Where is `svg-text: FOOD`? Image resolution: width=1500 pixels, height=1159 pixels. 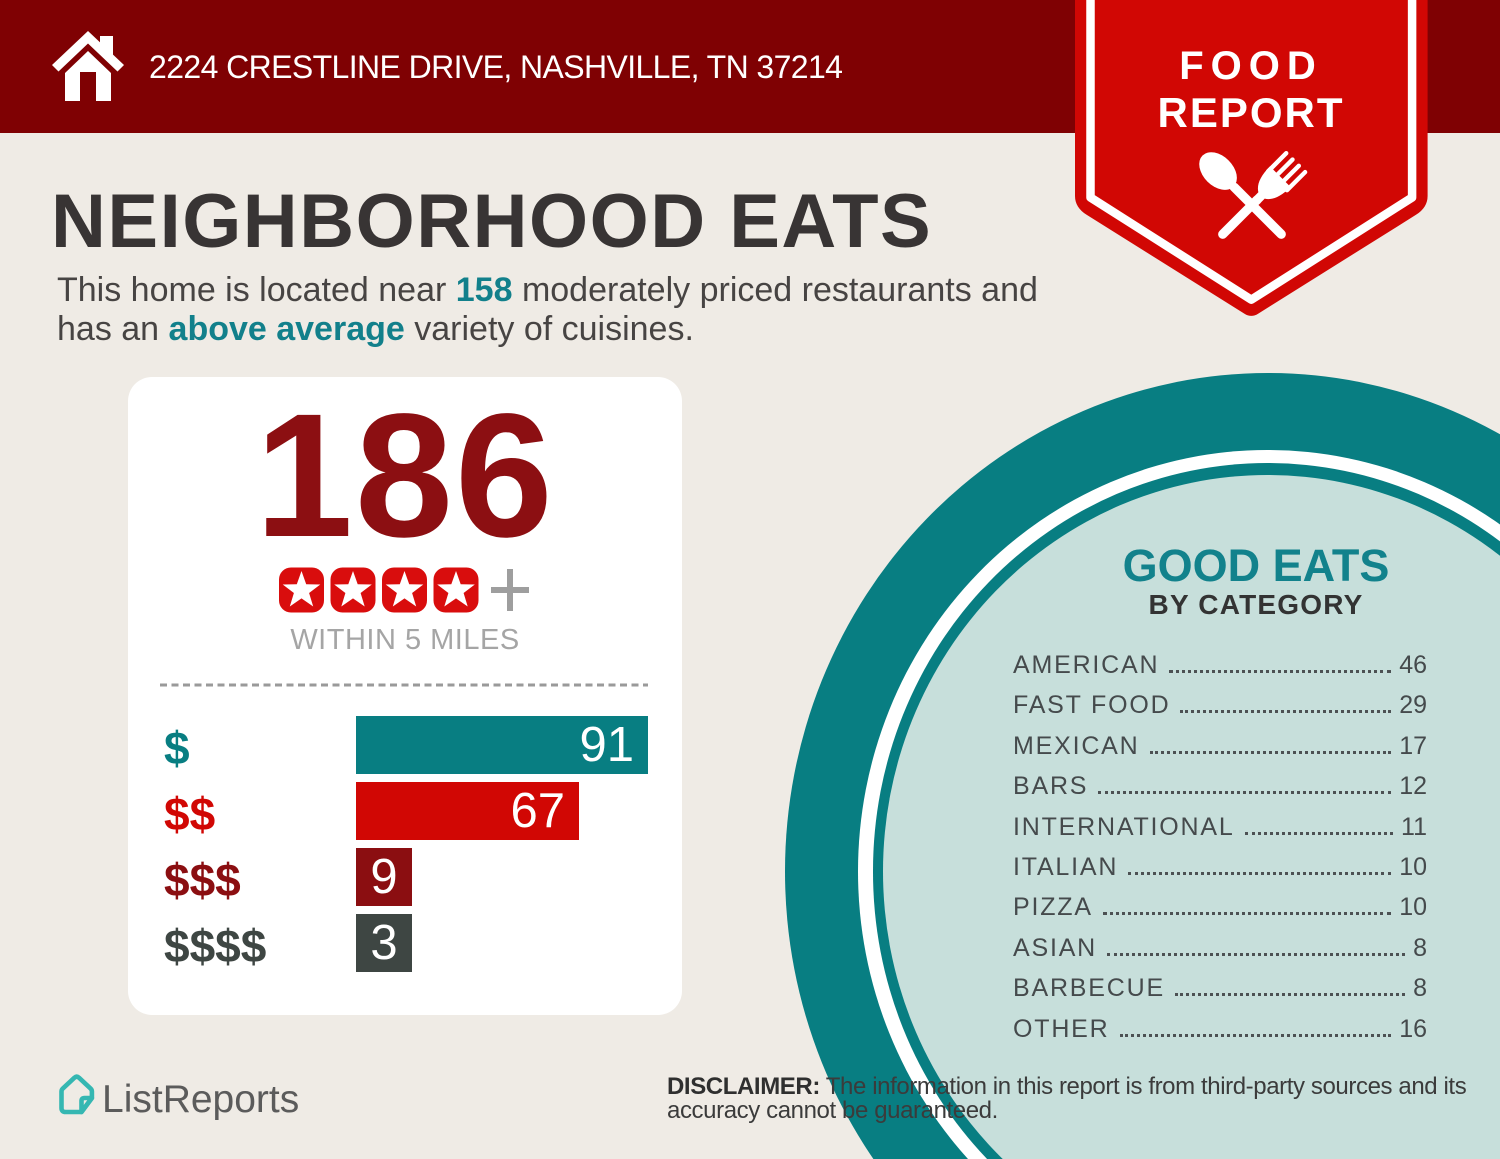
svg-text: FOOD is located at coordinates (1251, 66).